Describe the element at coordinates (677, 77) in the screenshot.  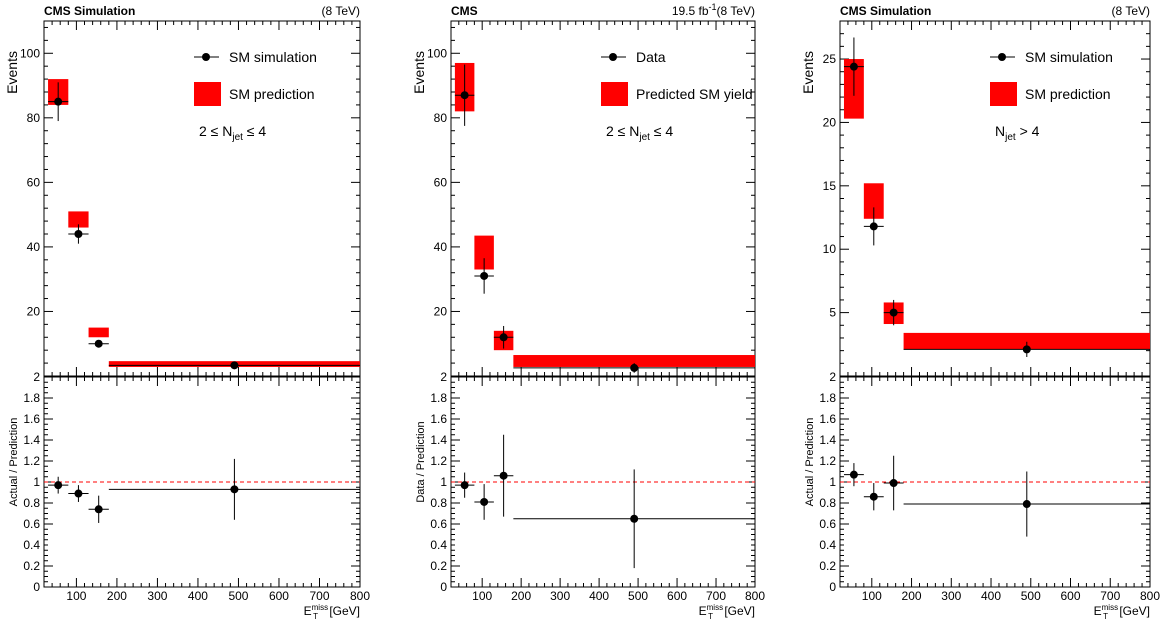
I see `legend: Data Predicted SM yield` at that location.